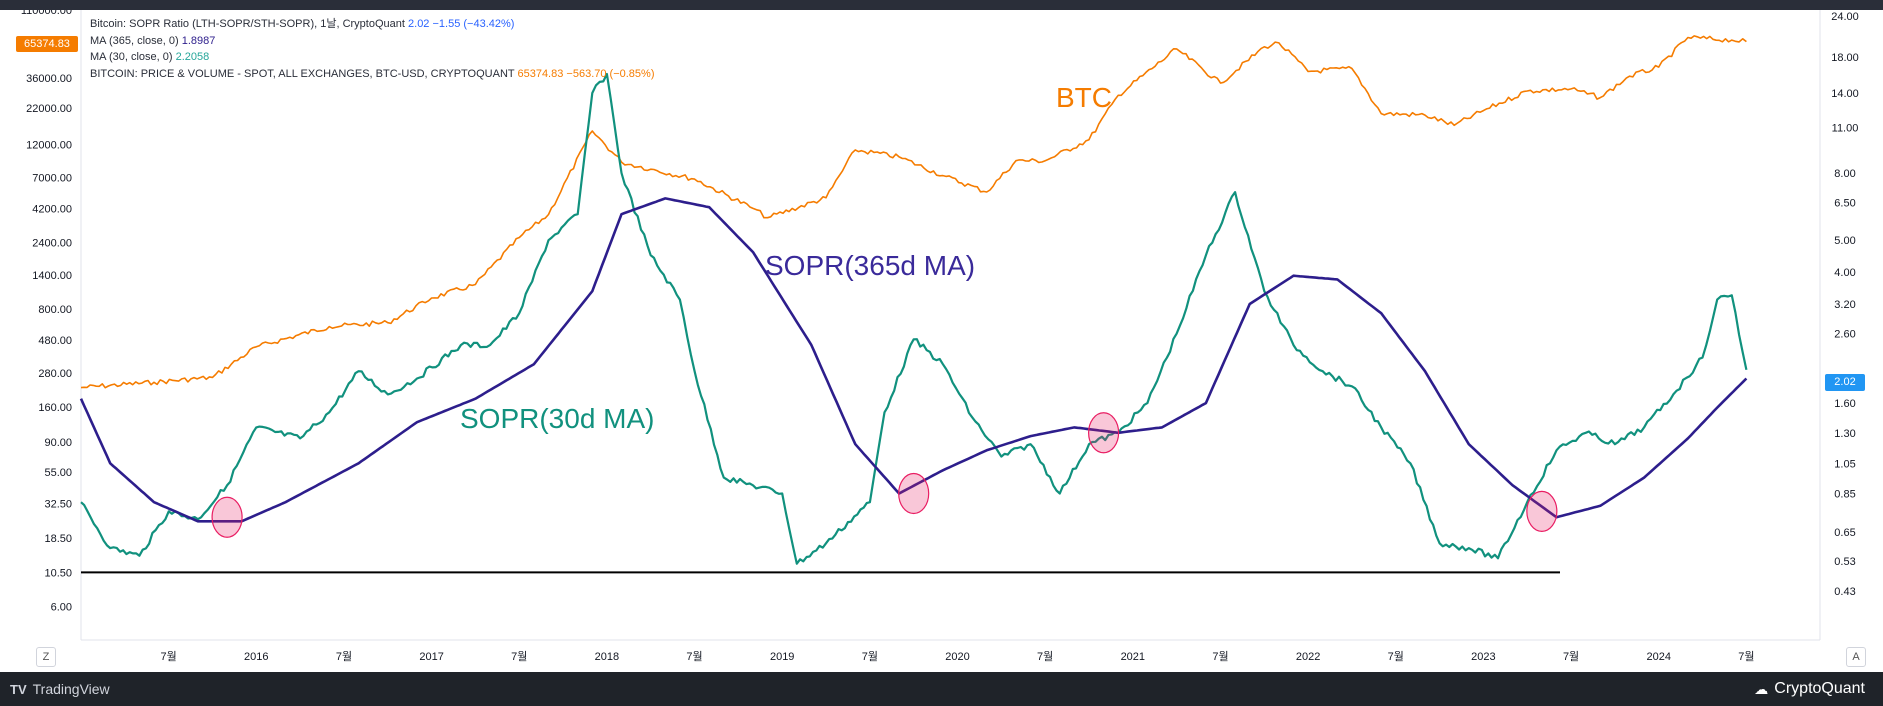 This screenshot has height=706, width=1883. I want to click on right-axis-tick-label: 0.53, so click(1844, 562).